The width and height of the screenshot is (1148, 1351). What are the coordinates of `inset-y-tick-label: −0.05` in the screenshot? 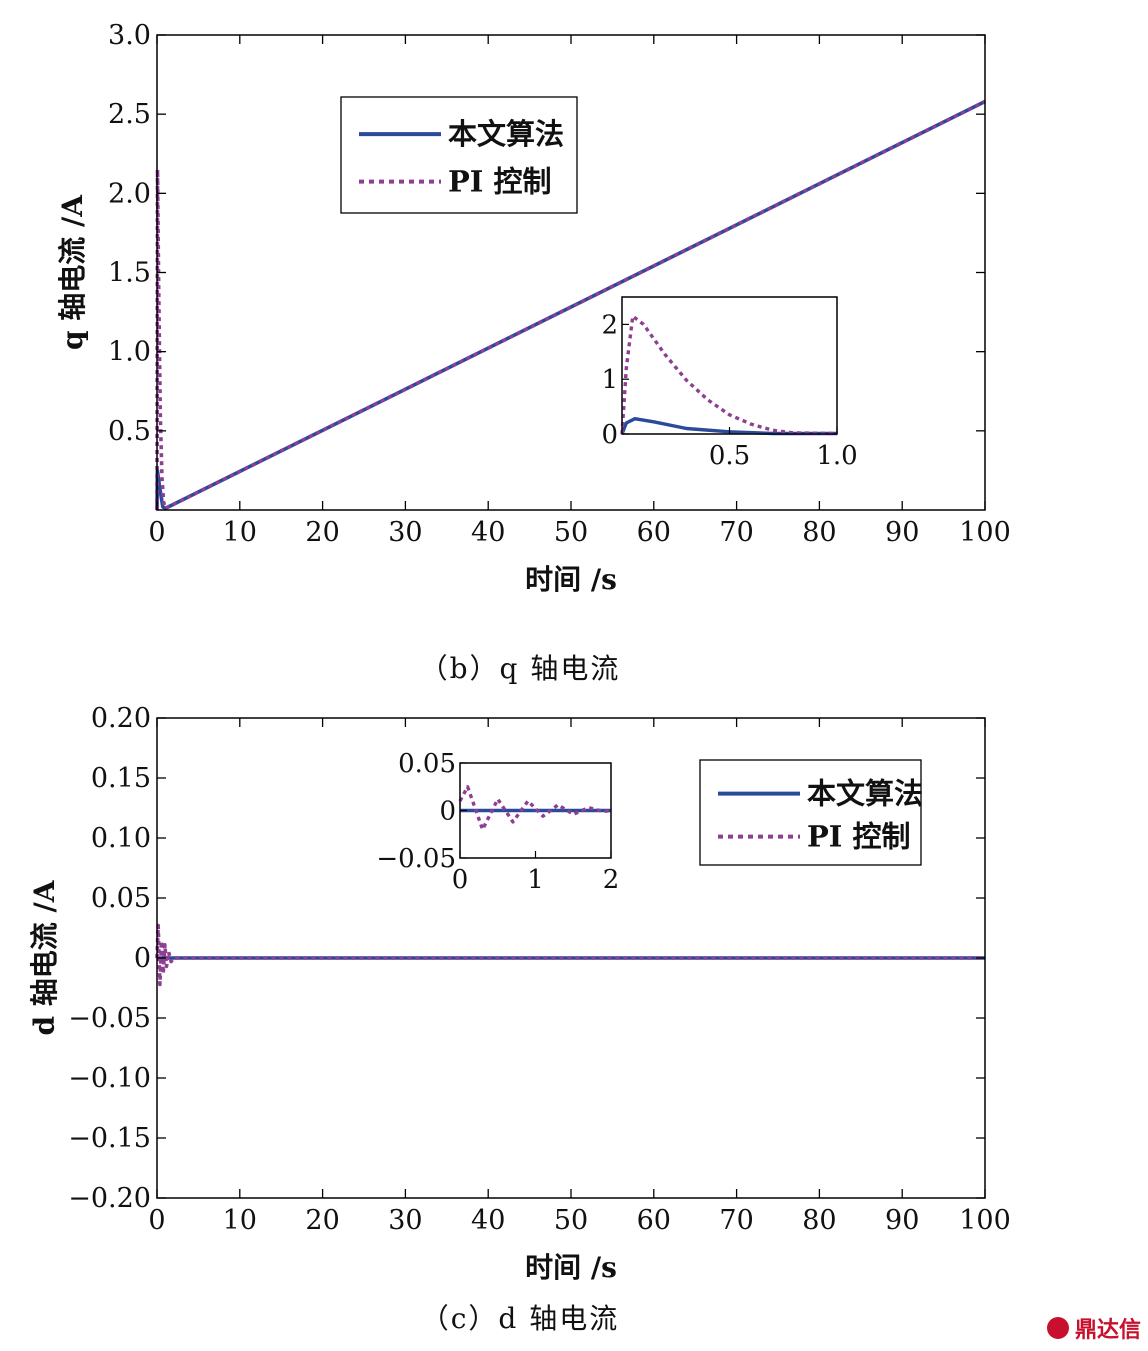 It's located at (416, 859).